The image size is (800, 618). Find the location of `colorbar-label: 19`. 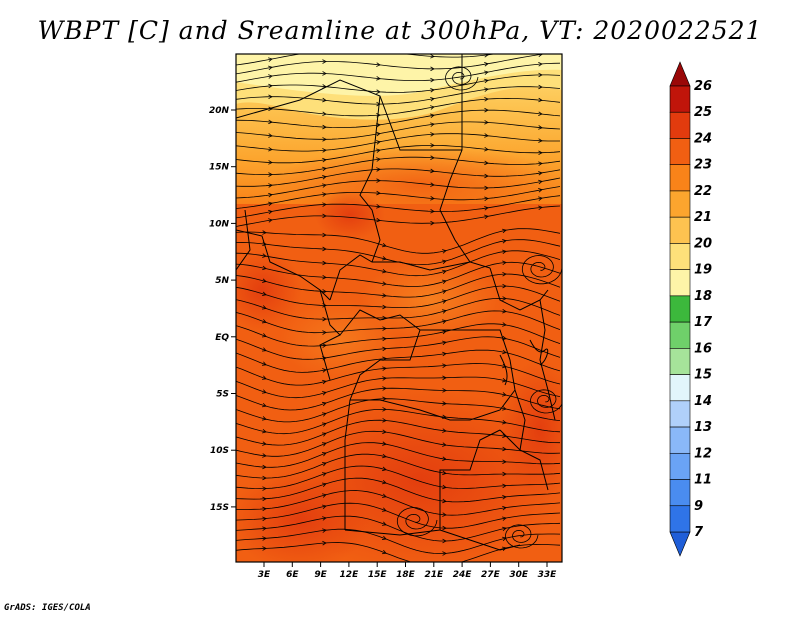

colorbar-label: 19 is located at coordinates (703, 270).